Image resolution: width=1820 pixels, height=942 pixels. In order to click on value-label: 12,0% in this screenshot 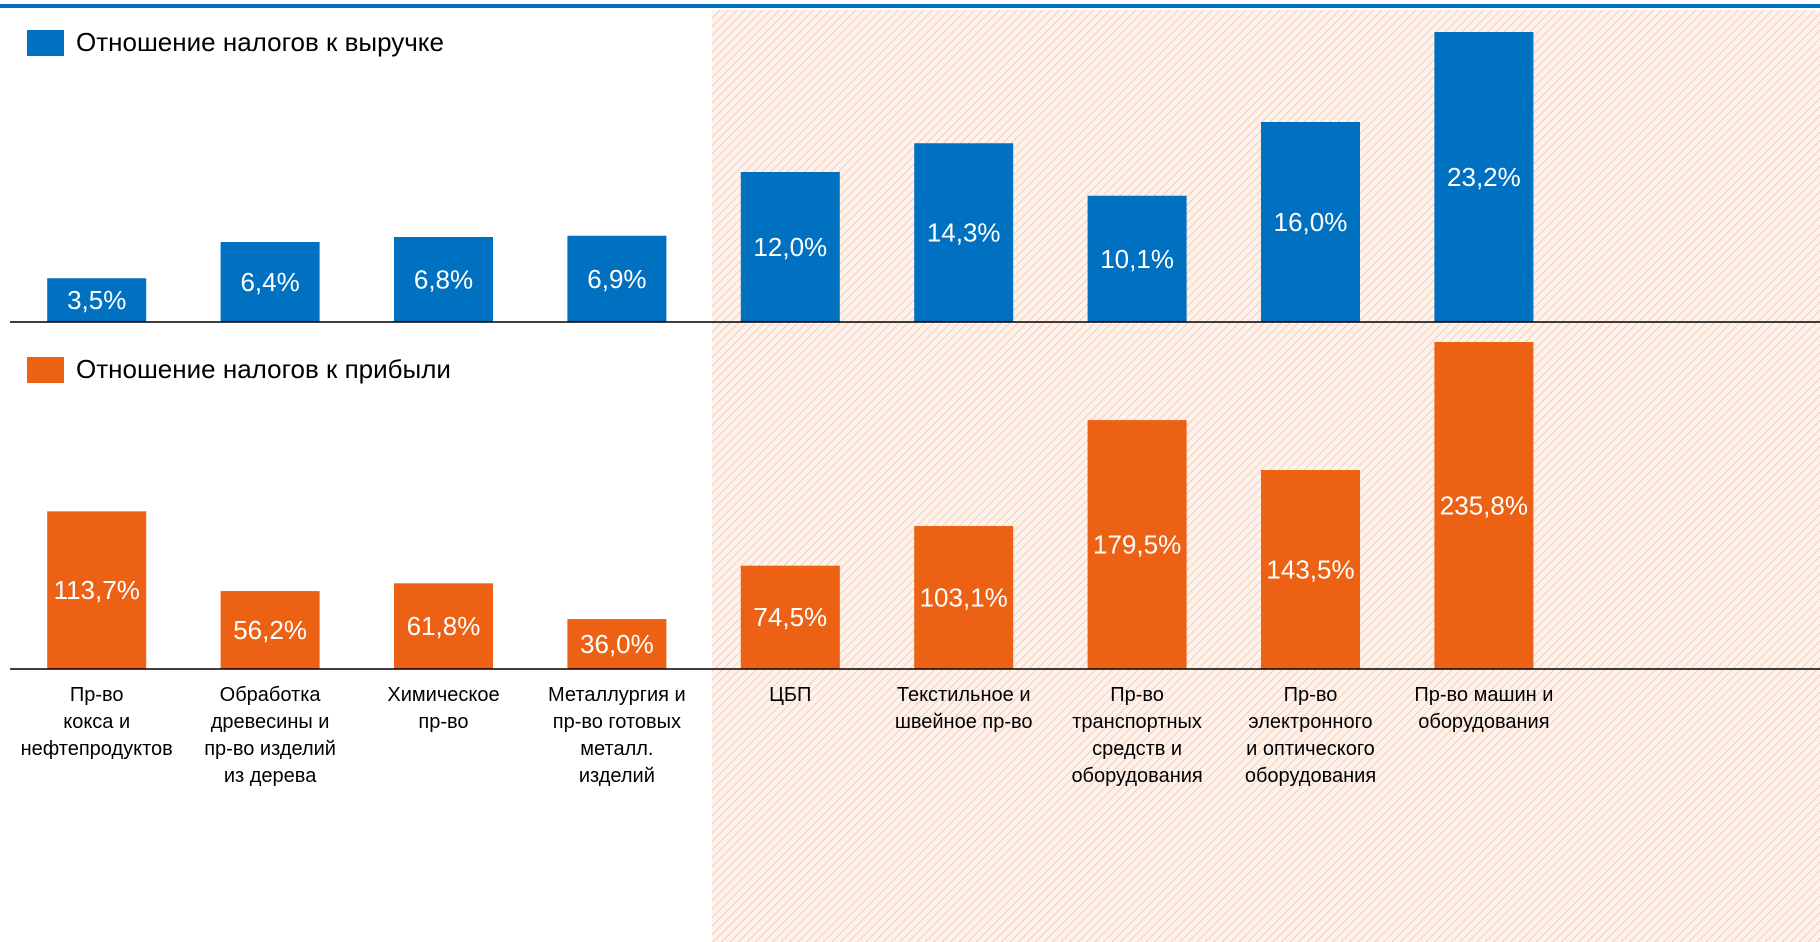, I will do `click(790, 247)`.